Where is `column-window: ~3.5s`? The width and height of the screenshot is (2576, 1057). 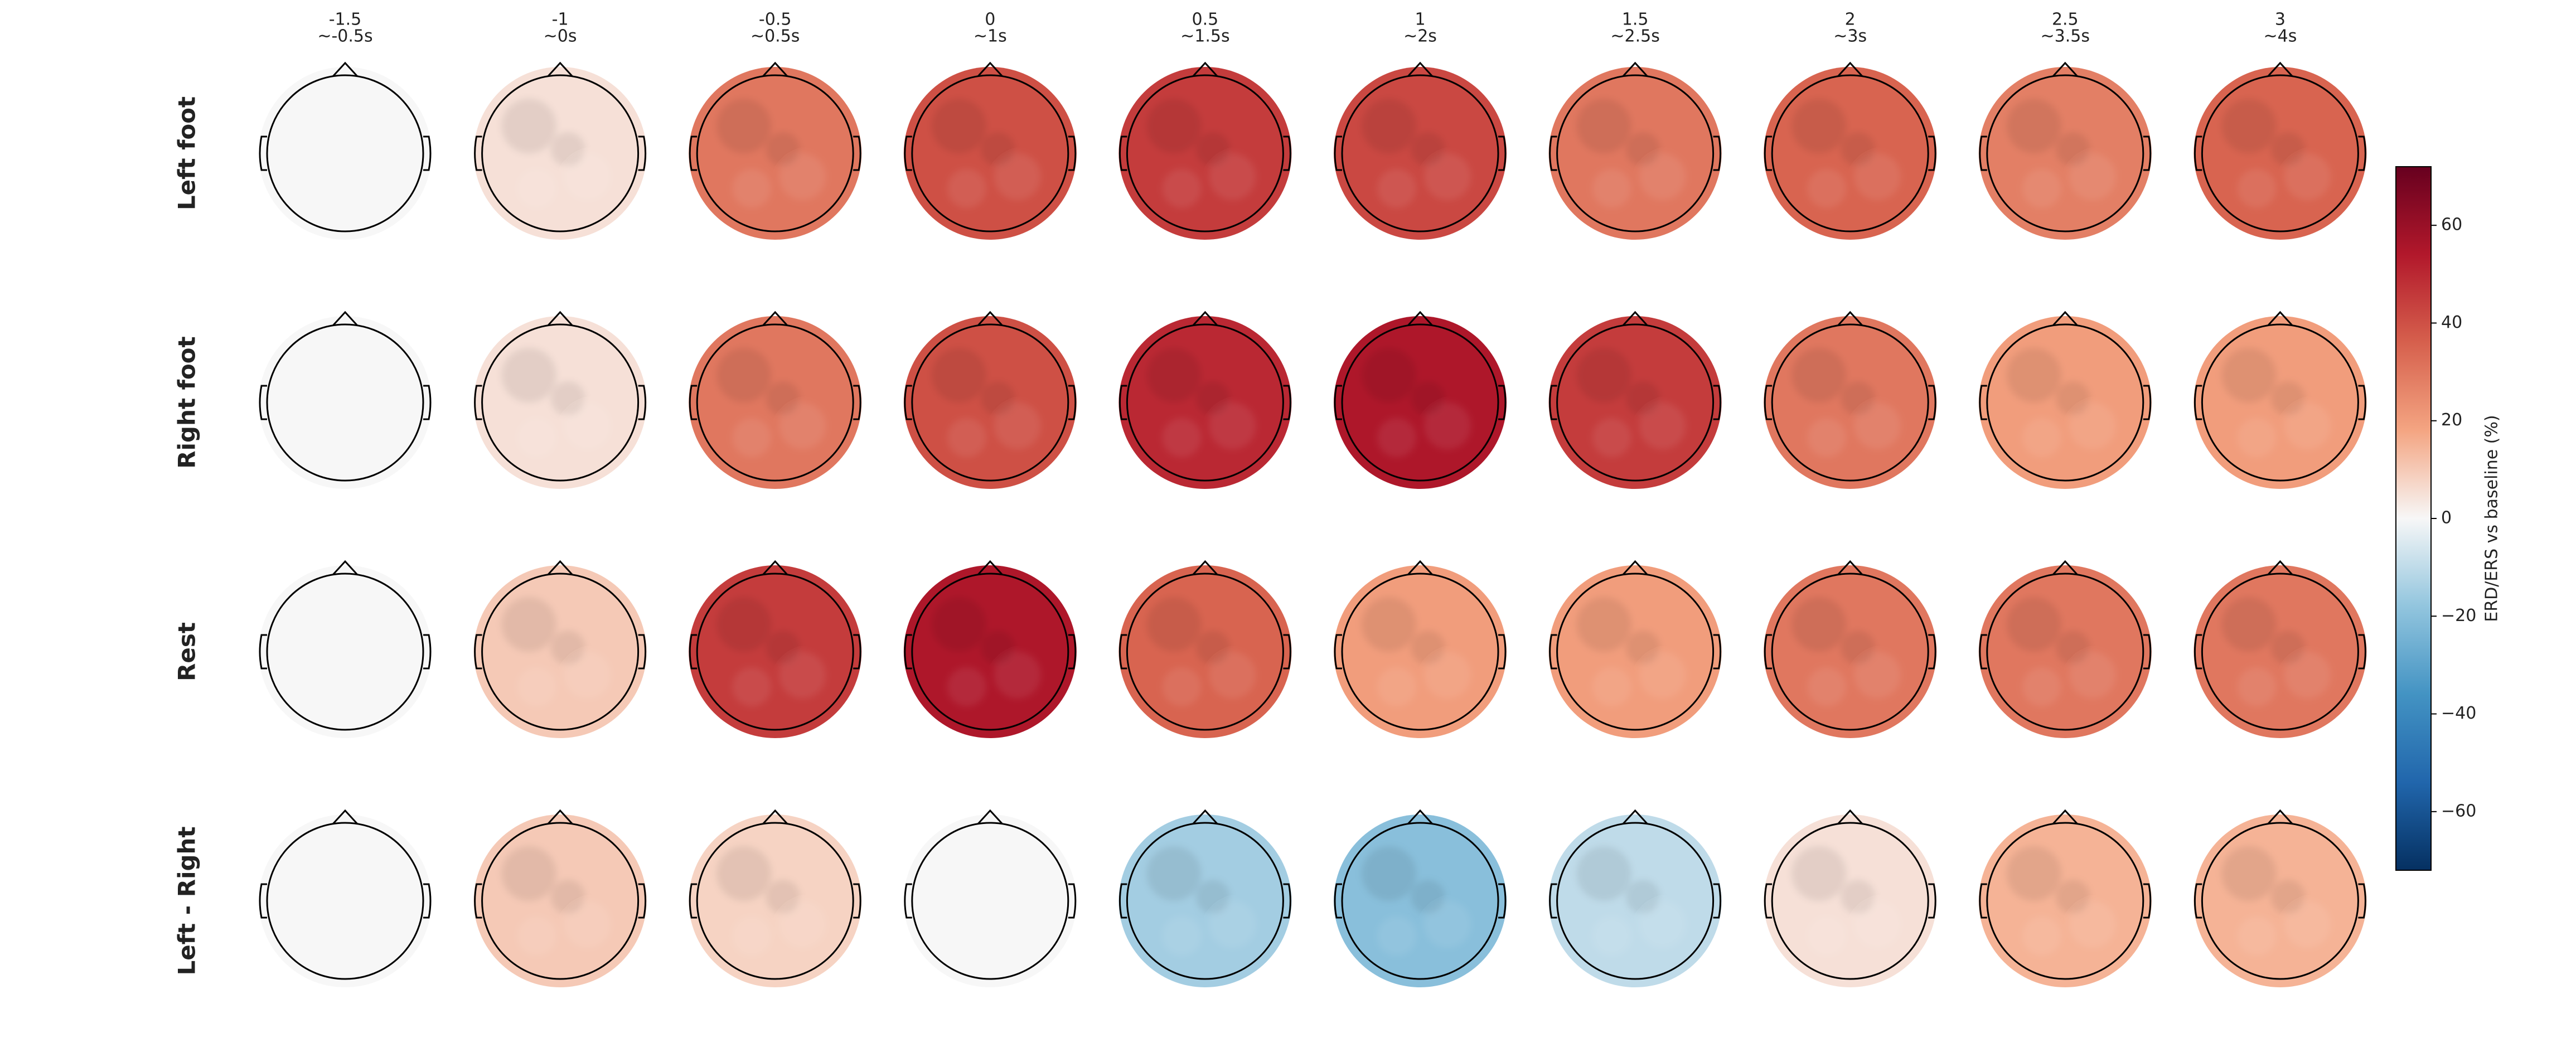 column-window: ~3.5s is located at coordinates (2065, 36).